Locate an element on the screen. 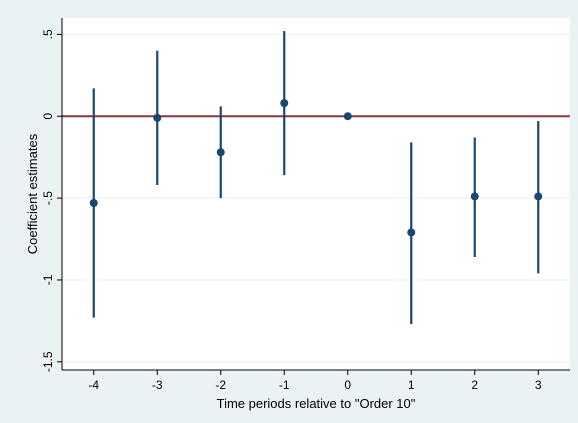 This screenshot has height=423, width=578. x-axis-label: Time periods relative to "Order 10" is located at coordinates (316, 403).